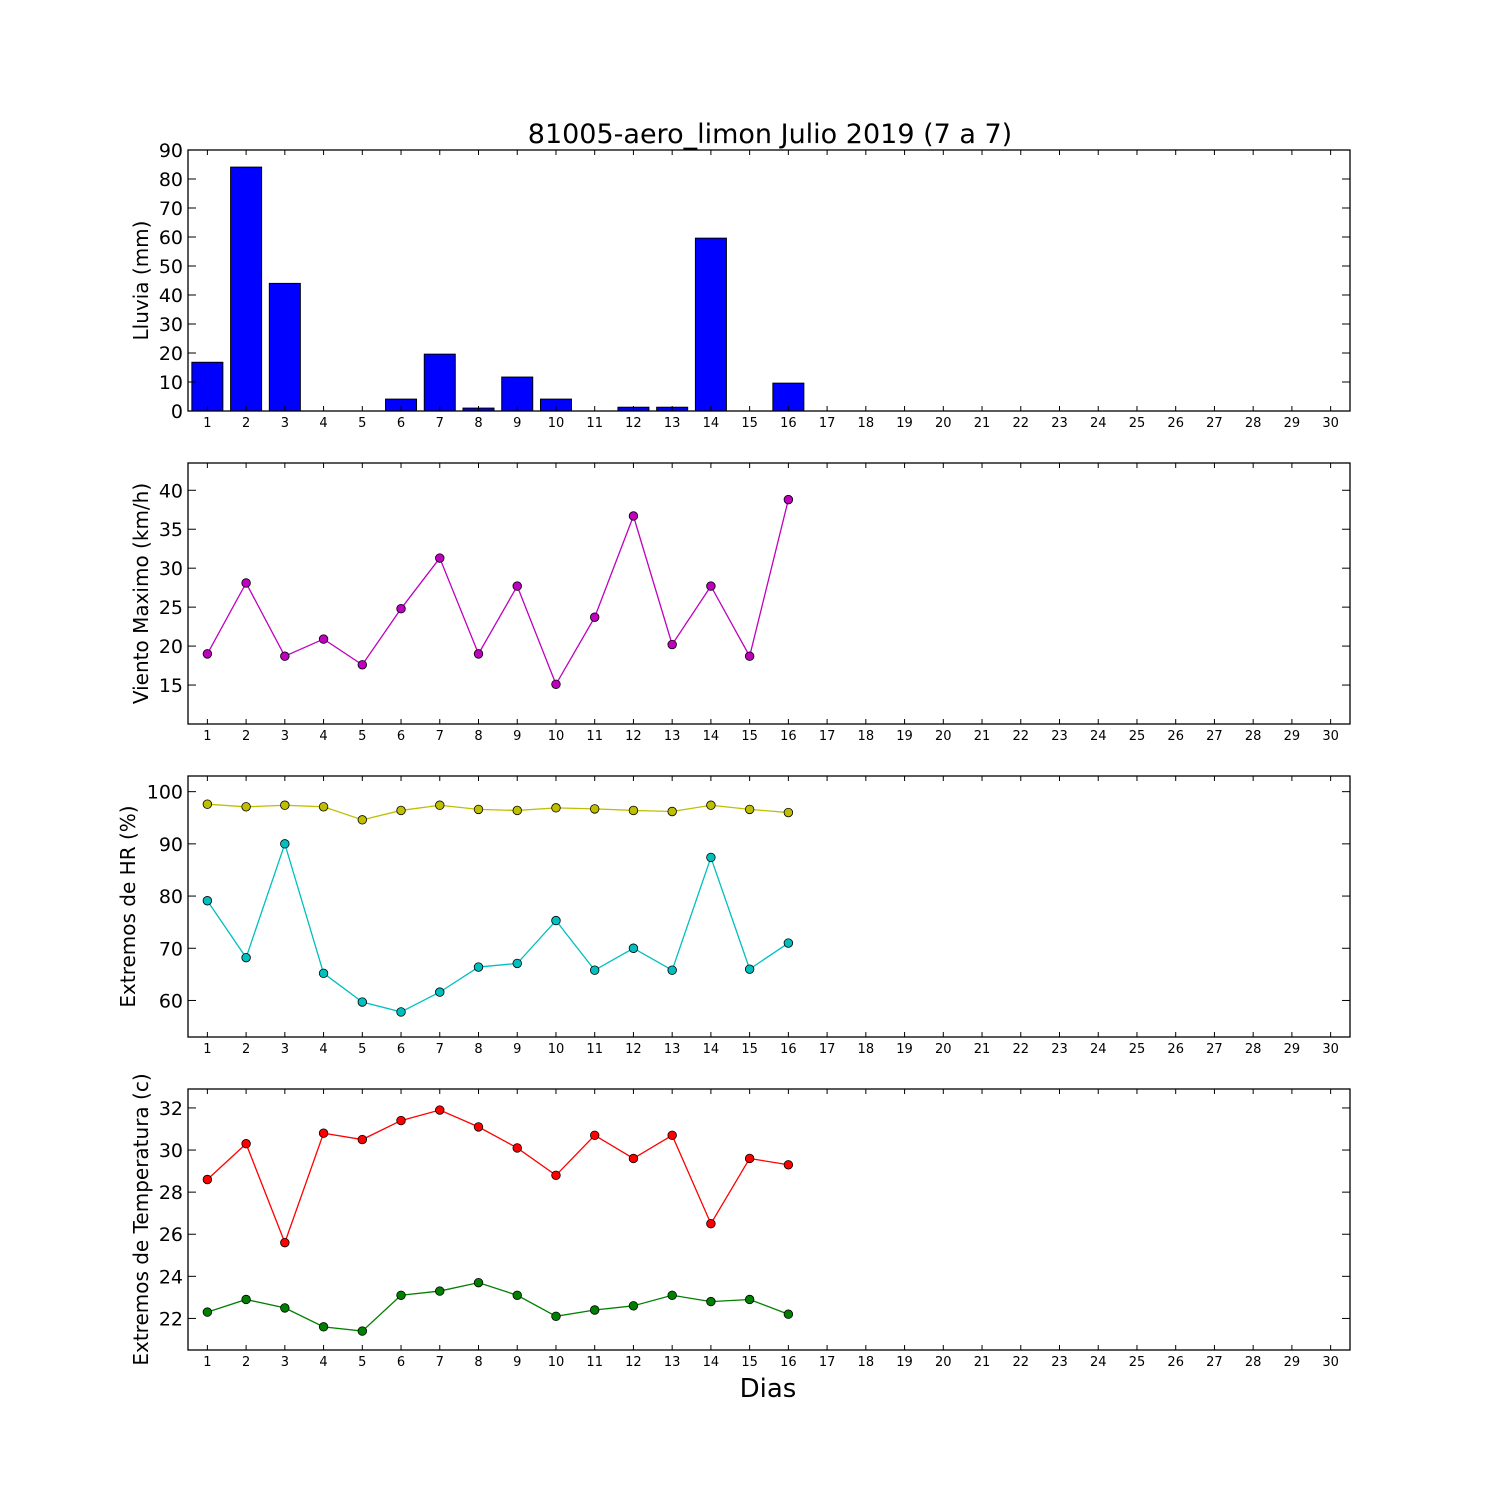 Image resolution: width=1500 pixels, height=1500 pixels. Describe the element at coordinates (171, 325) in the screenshot. I see `y-tick-label: 30` at that location.